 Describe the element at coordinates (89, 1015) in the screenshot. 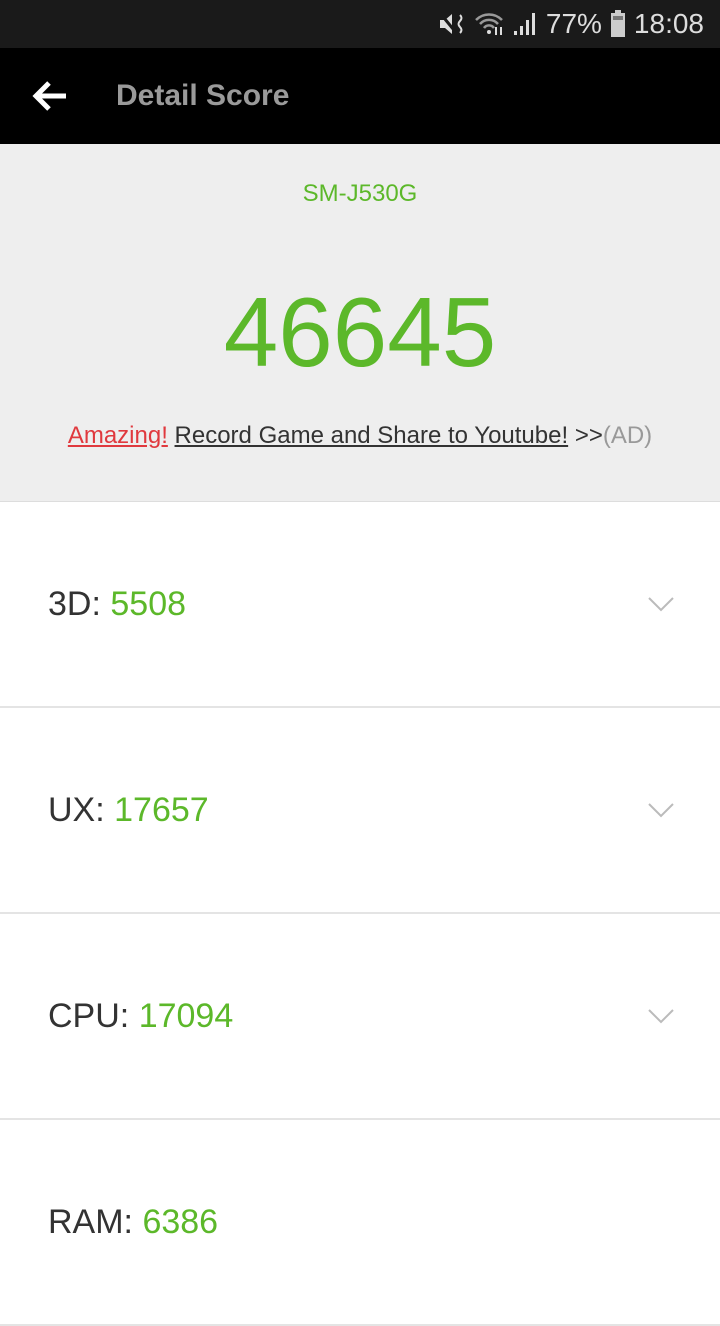

I see `score-label: CPU:` at that location.